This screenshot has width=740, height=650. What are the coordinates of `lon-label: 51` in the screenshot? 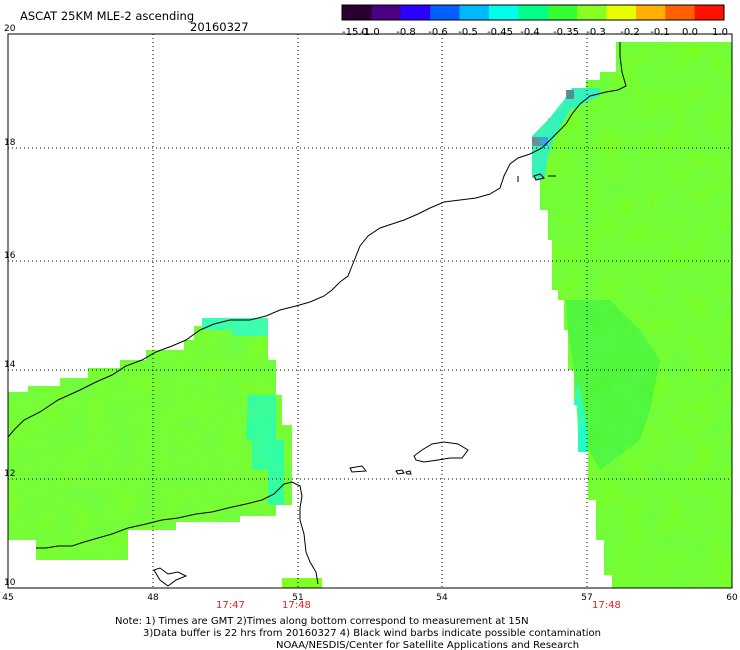 It's located at (297, 598).